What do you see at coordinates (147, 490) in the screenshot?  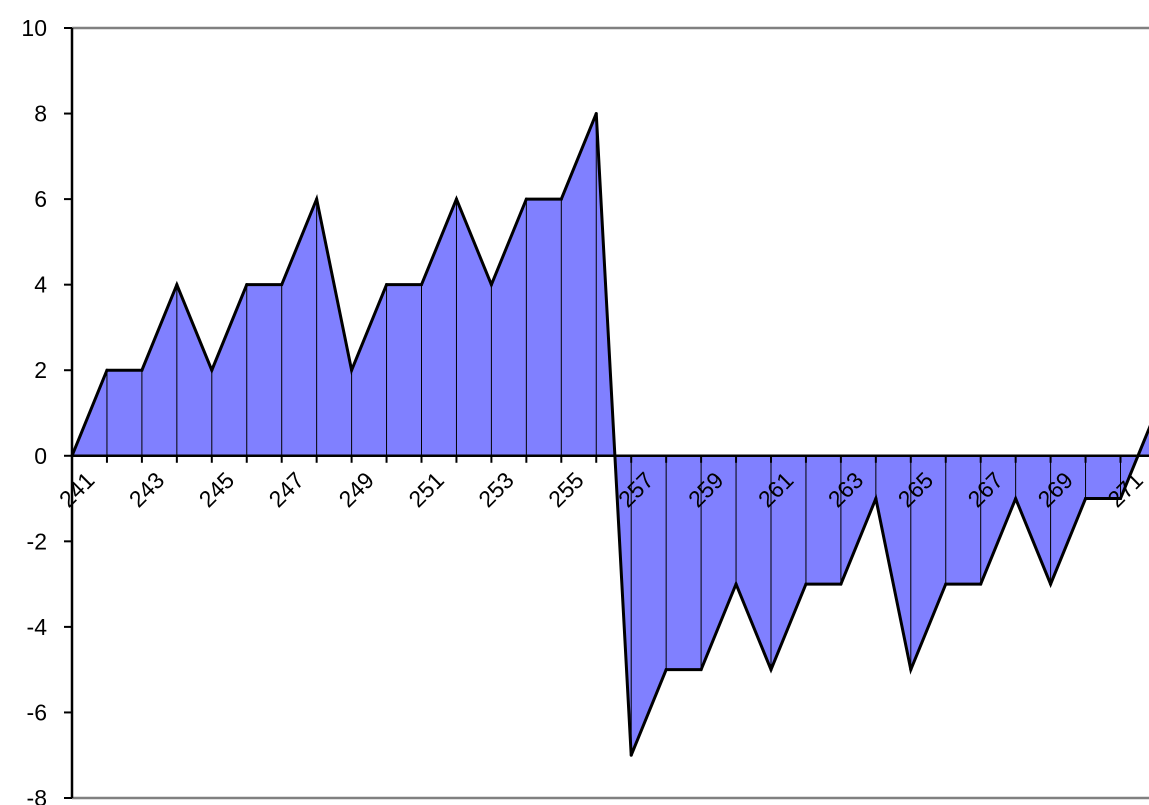 I see `x-tick-label: 243` at bounding box center [147, 490].